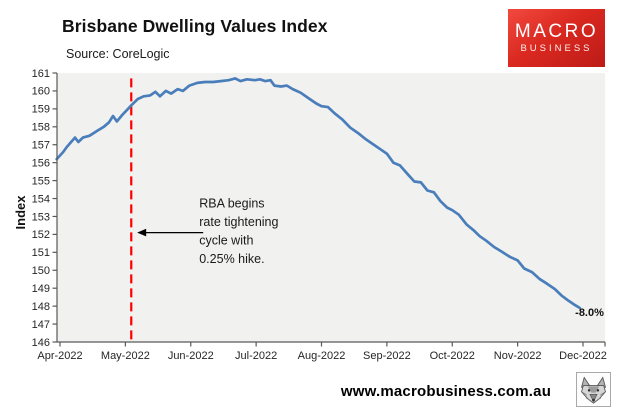  Describe the element at coordinates (20, 212) in the screenshot. I see `y-axis-title: Index` at that location.